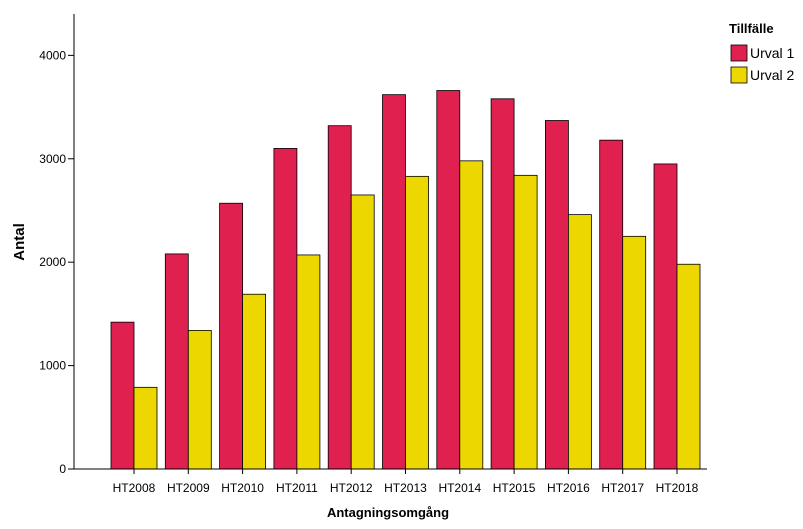 The width and height of the screenshot is (803, 529). Describe the element at coordinates (514, 488) in the screenshot. I see `x-tick-label: HT2015` at that location.